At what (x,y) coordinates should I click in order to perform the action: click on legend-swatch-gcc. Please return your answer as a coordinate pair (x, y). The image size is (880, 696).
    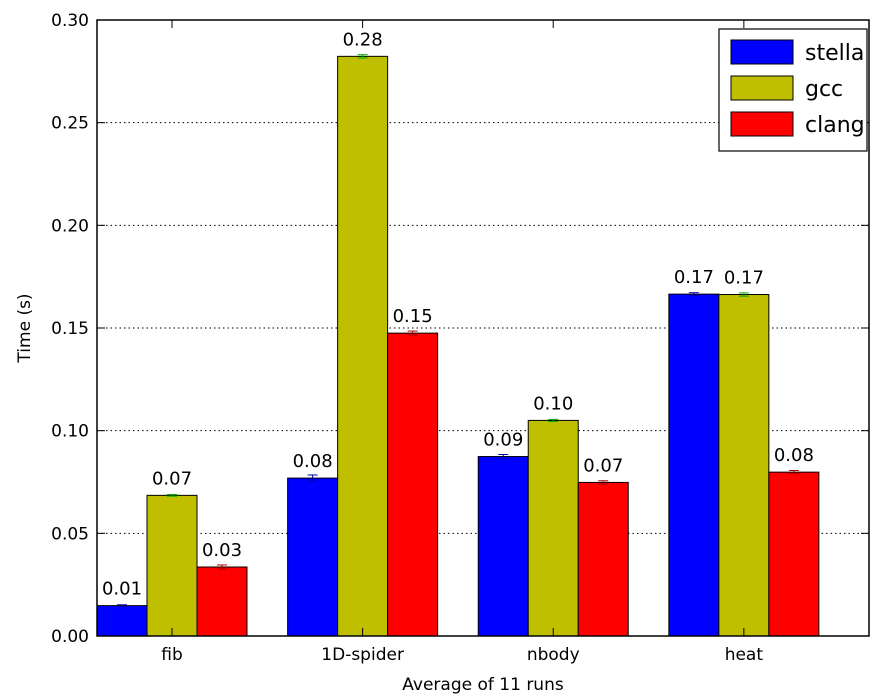
    Looking at the image, I should click on (762, 88).